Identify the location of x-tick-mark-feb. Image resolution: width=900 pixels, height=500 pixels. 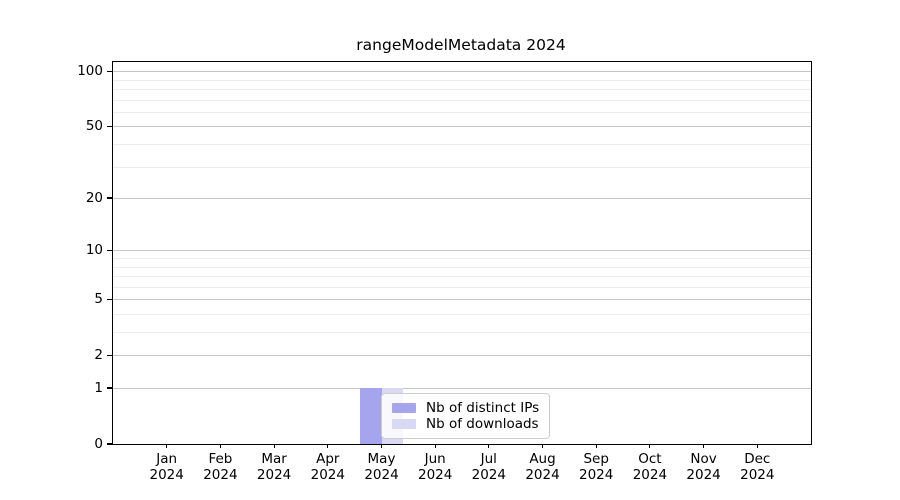
(220, 446).